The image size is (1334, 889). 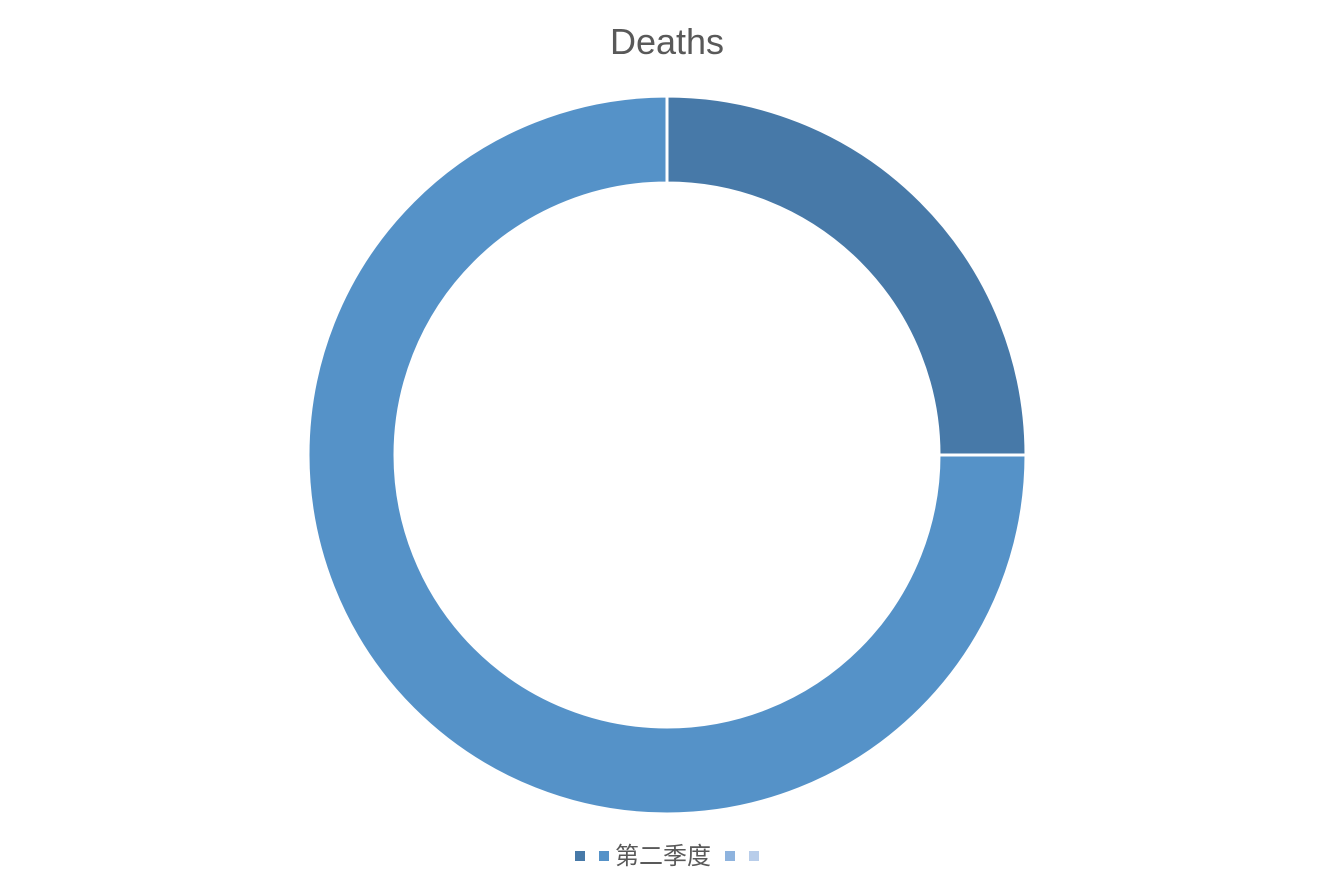 What do you see at coordinates (663, 856) in the screenshot?
I see `legend-label-2: 第二季度` at bounding box center [663, 856].